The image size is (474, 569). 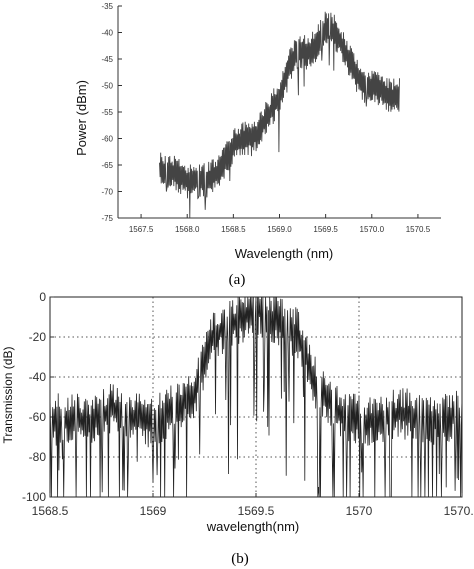 I want to click on panel-b-x-axis-title: wavelength(nm), so click(x=253, y=526).